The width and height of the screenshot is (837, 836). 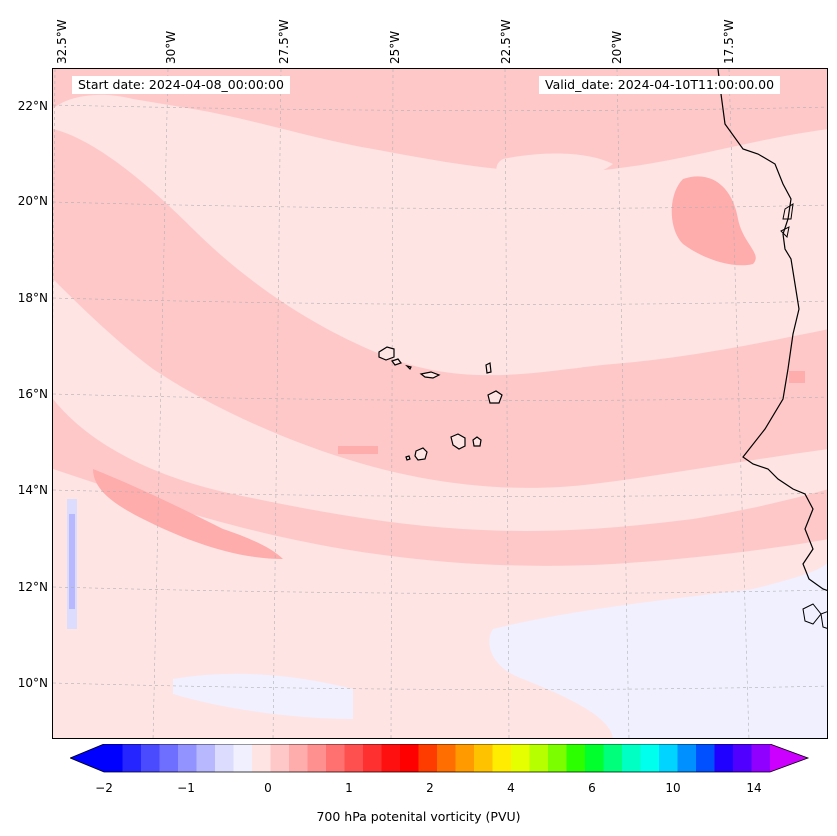 What do you see at coordinates (421, 454) in the screenshot?
I see `island-fogo` at bounding box center [421, 454].